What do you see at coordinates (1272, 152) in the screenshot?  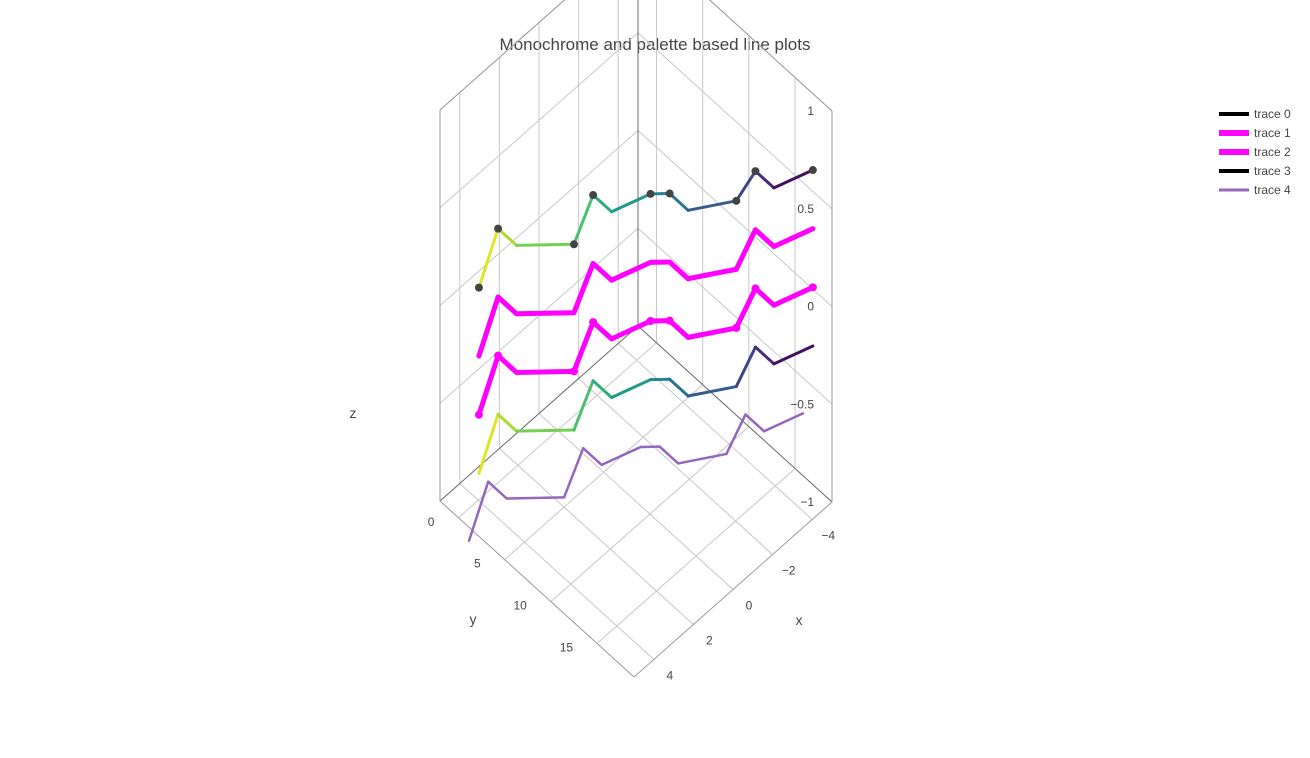 I see `legend-label: trace 2` at bounding box center [1272, 152].